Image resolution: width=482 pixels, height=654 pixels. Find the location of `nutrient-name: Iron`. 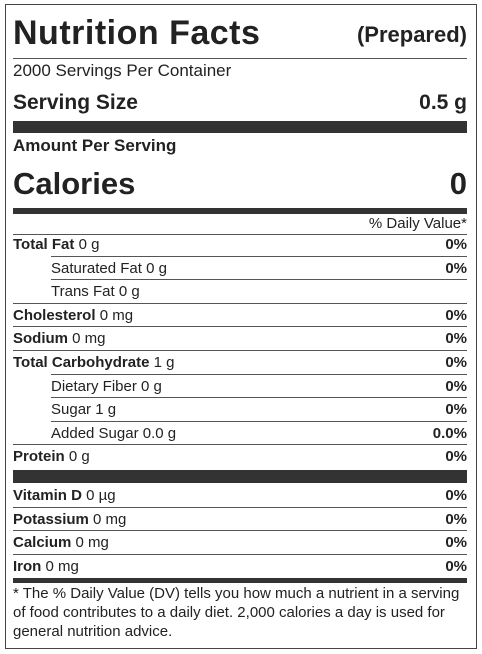

nutrient-name: Iron is located at coordinates (27, 566).